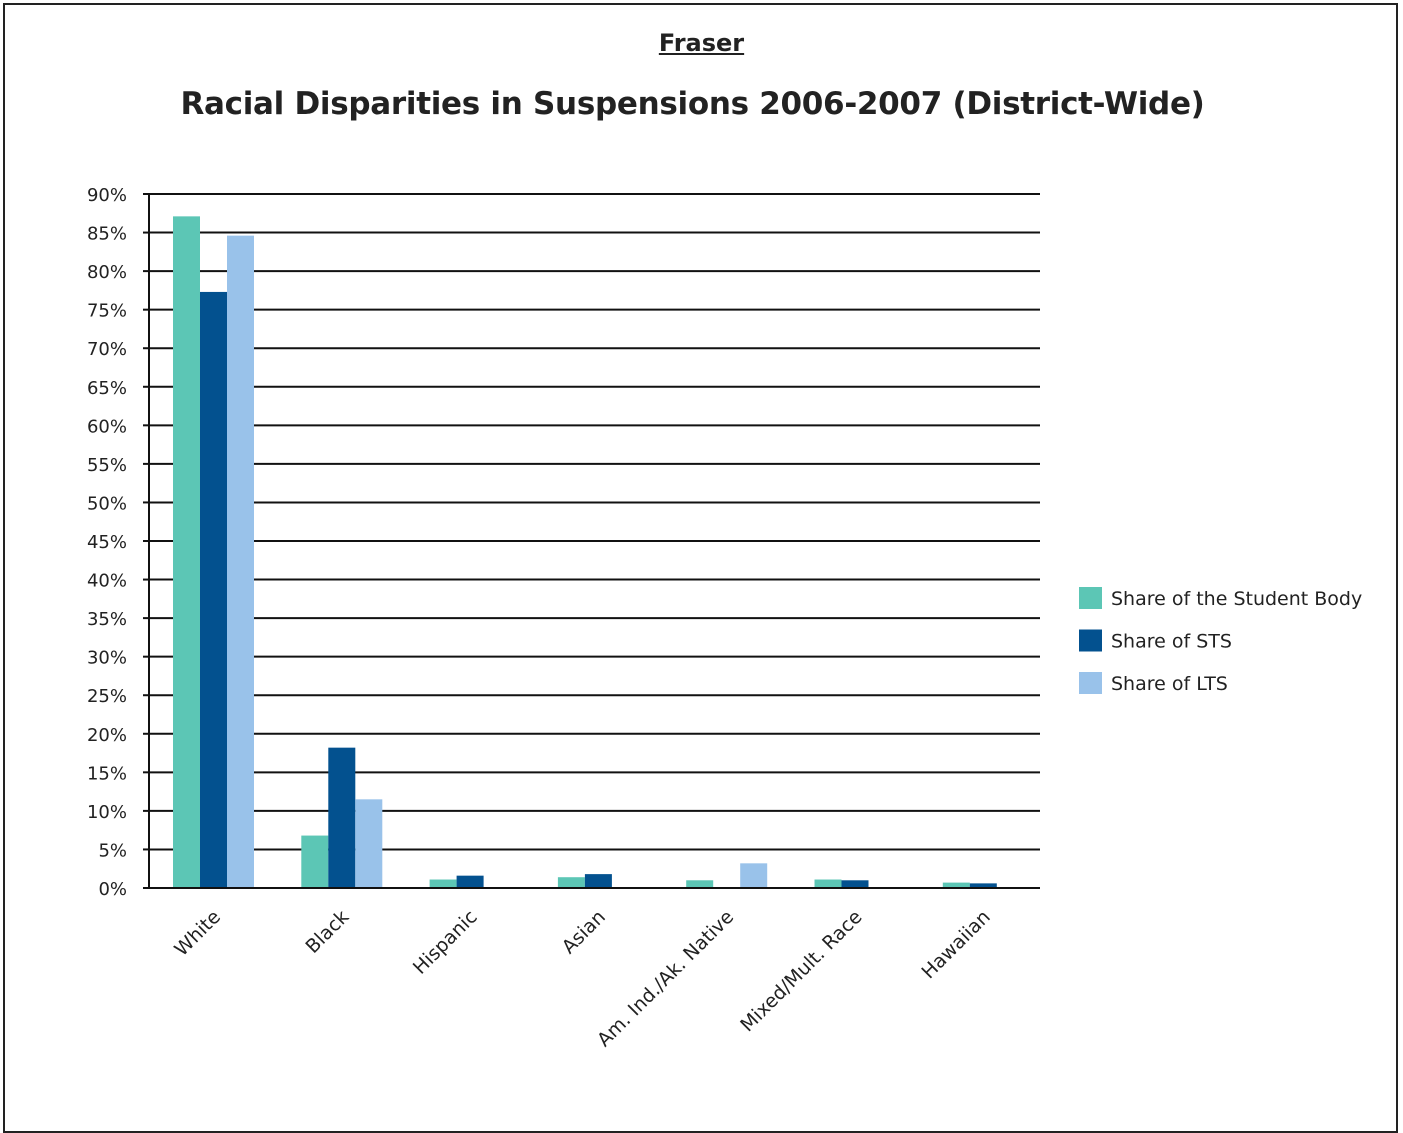 This screenshot has height=1133, width=1403. What do you see at coordinates (107, 234) in the screenshot?
I see `y-tick-label: 85%` at bounding box center [107, 234].